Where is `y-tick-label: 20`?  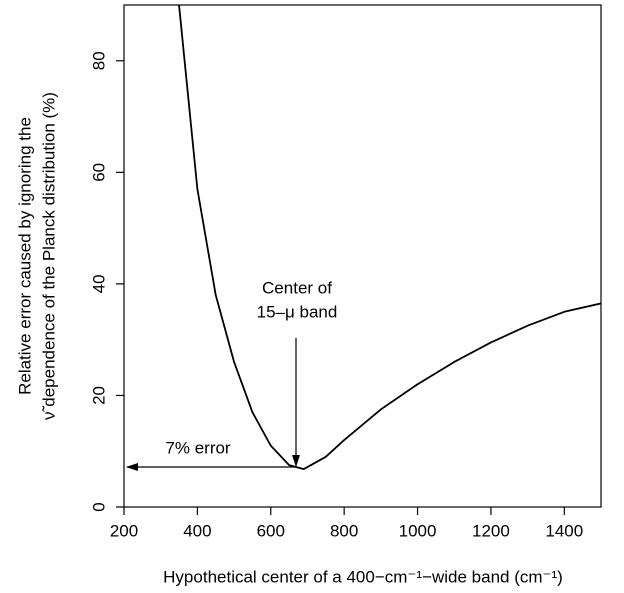 y-tick-label: 20 is located at coordinates (98, 395).